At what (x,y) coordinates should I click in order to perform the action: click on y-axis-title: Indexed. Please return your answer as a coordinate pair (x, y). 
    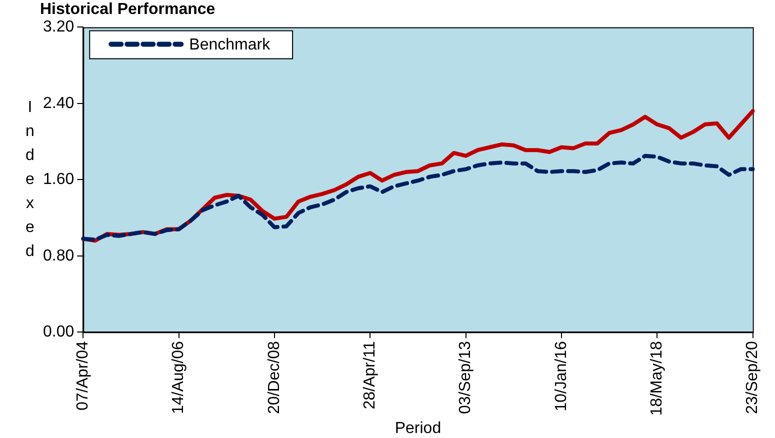
    Looking at the image, I should click on (30, 179).